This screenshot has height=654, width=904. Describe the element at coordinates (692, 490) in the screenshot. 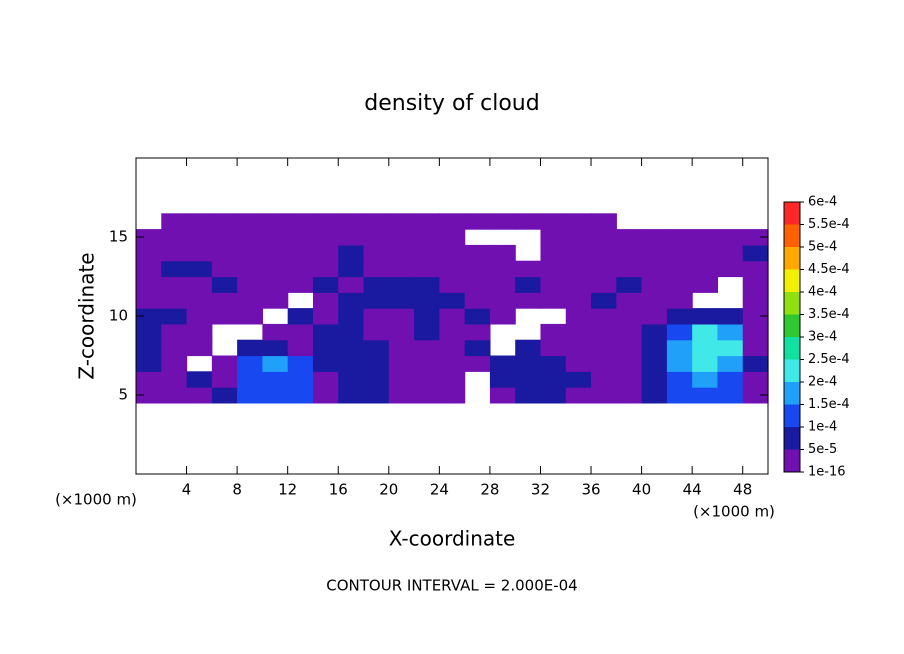

I see `x-tick-label: 44` at that location.